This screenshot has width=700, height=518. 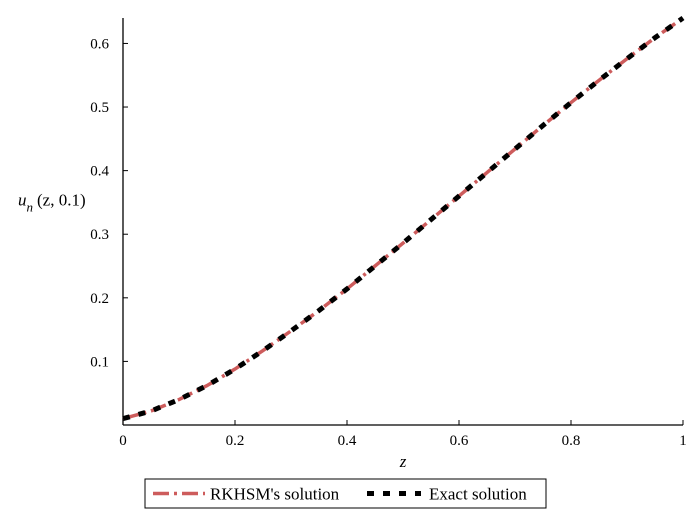 I want to click on x-tick-label: 0.8, so click(x=571, y=441).